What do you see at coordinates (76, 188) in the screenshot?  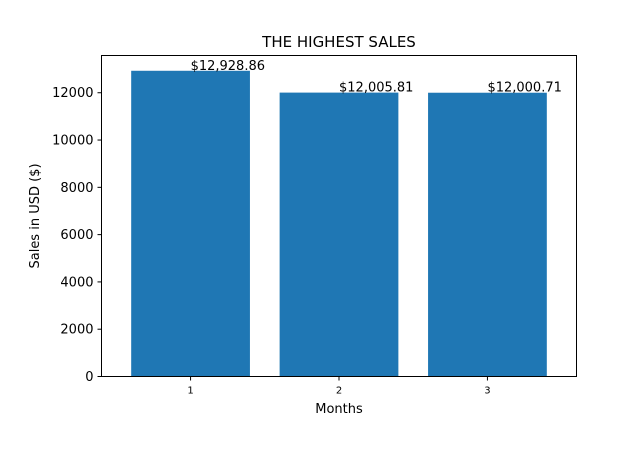 I see `y-tick-label: 8000` at bounding box center [76, 188].